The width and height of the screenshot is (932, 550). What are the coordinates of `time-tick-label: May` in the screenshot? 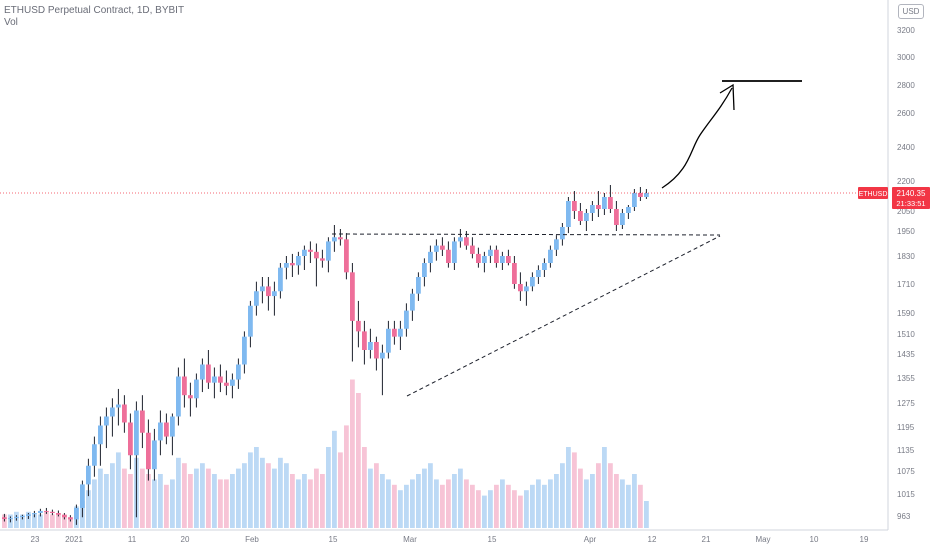 It's located at (762, 539).